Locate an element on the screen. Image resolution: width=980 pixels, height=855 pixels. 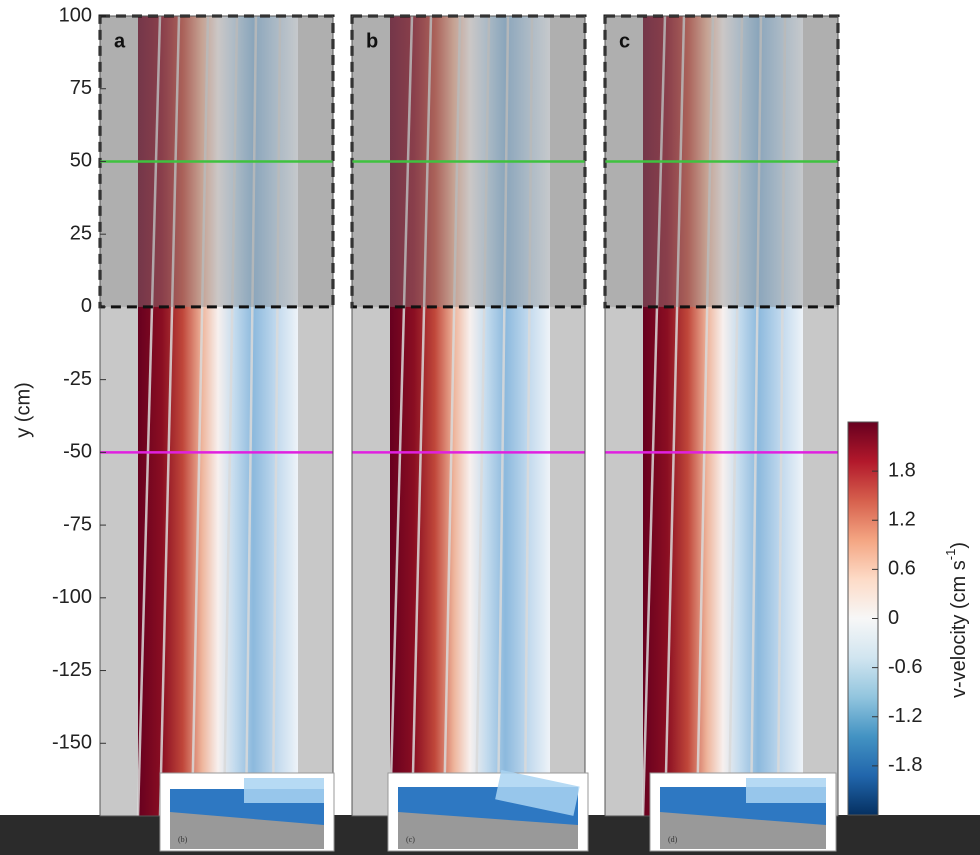
y-tick-label: -25 is located at coordinates (77, 379).